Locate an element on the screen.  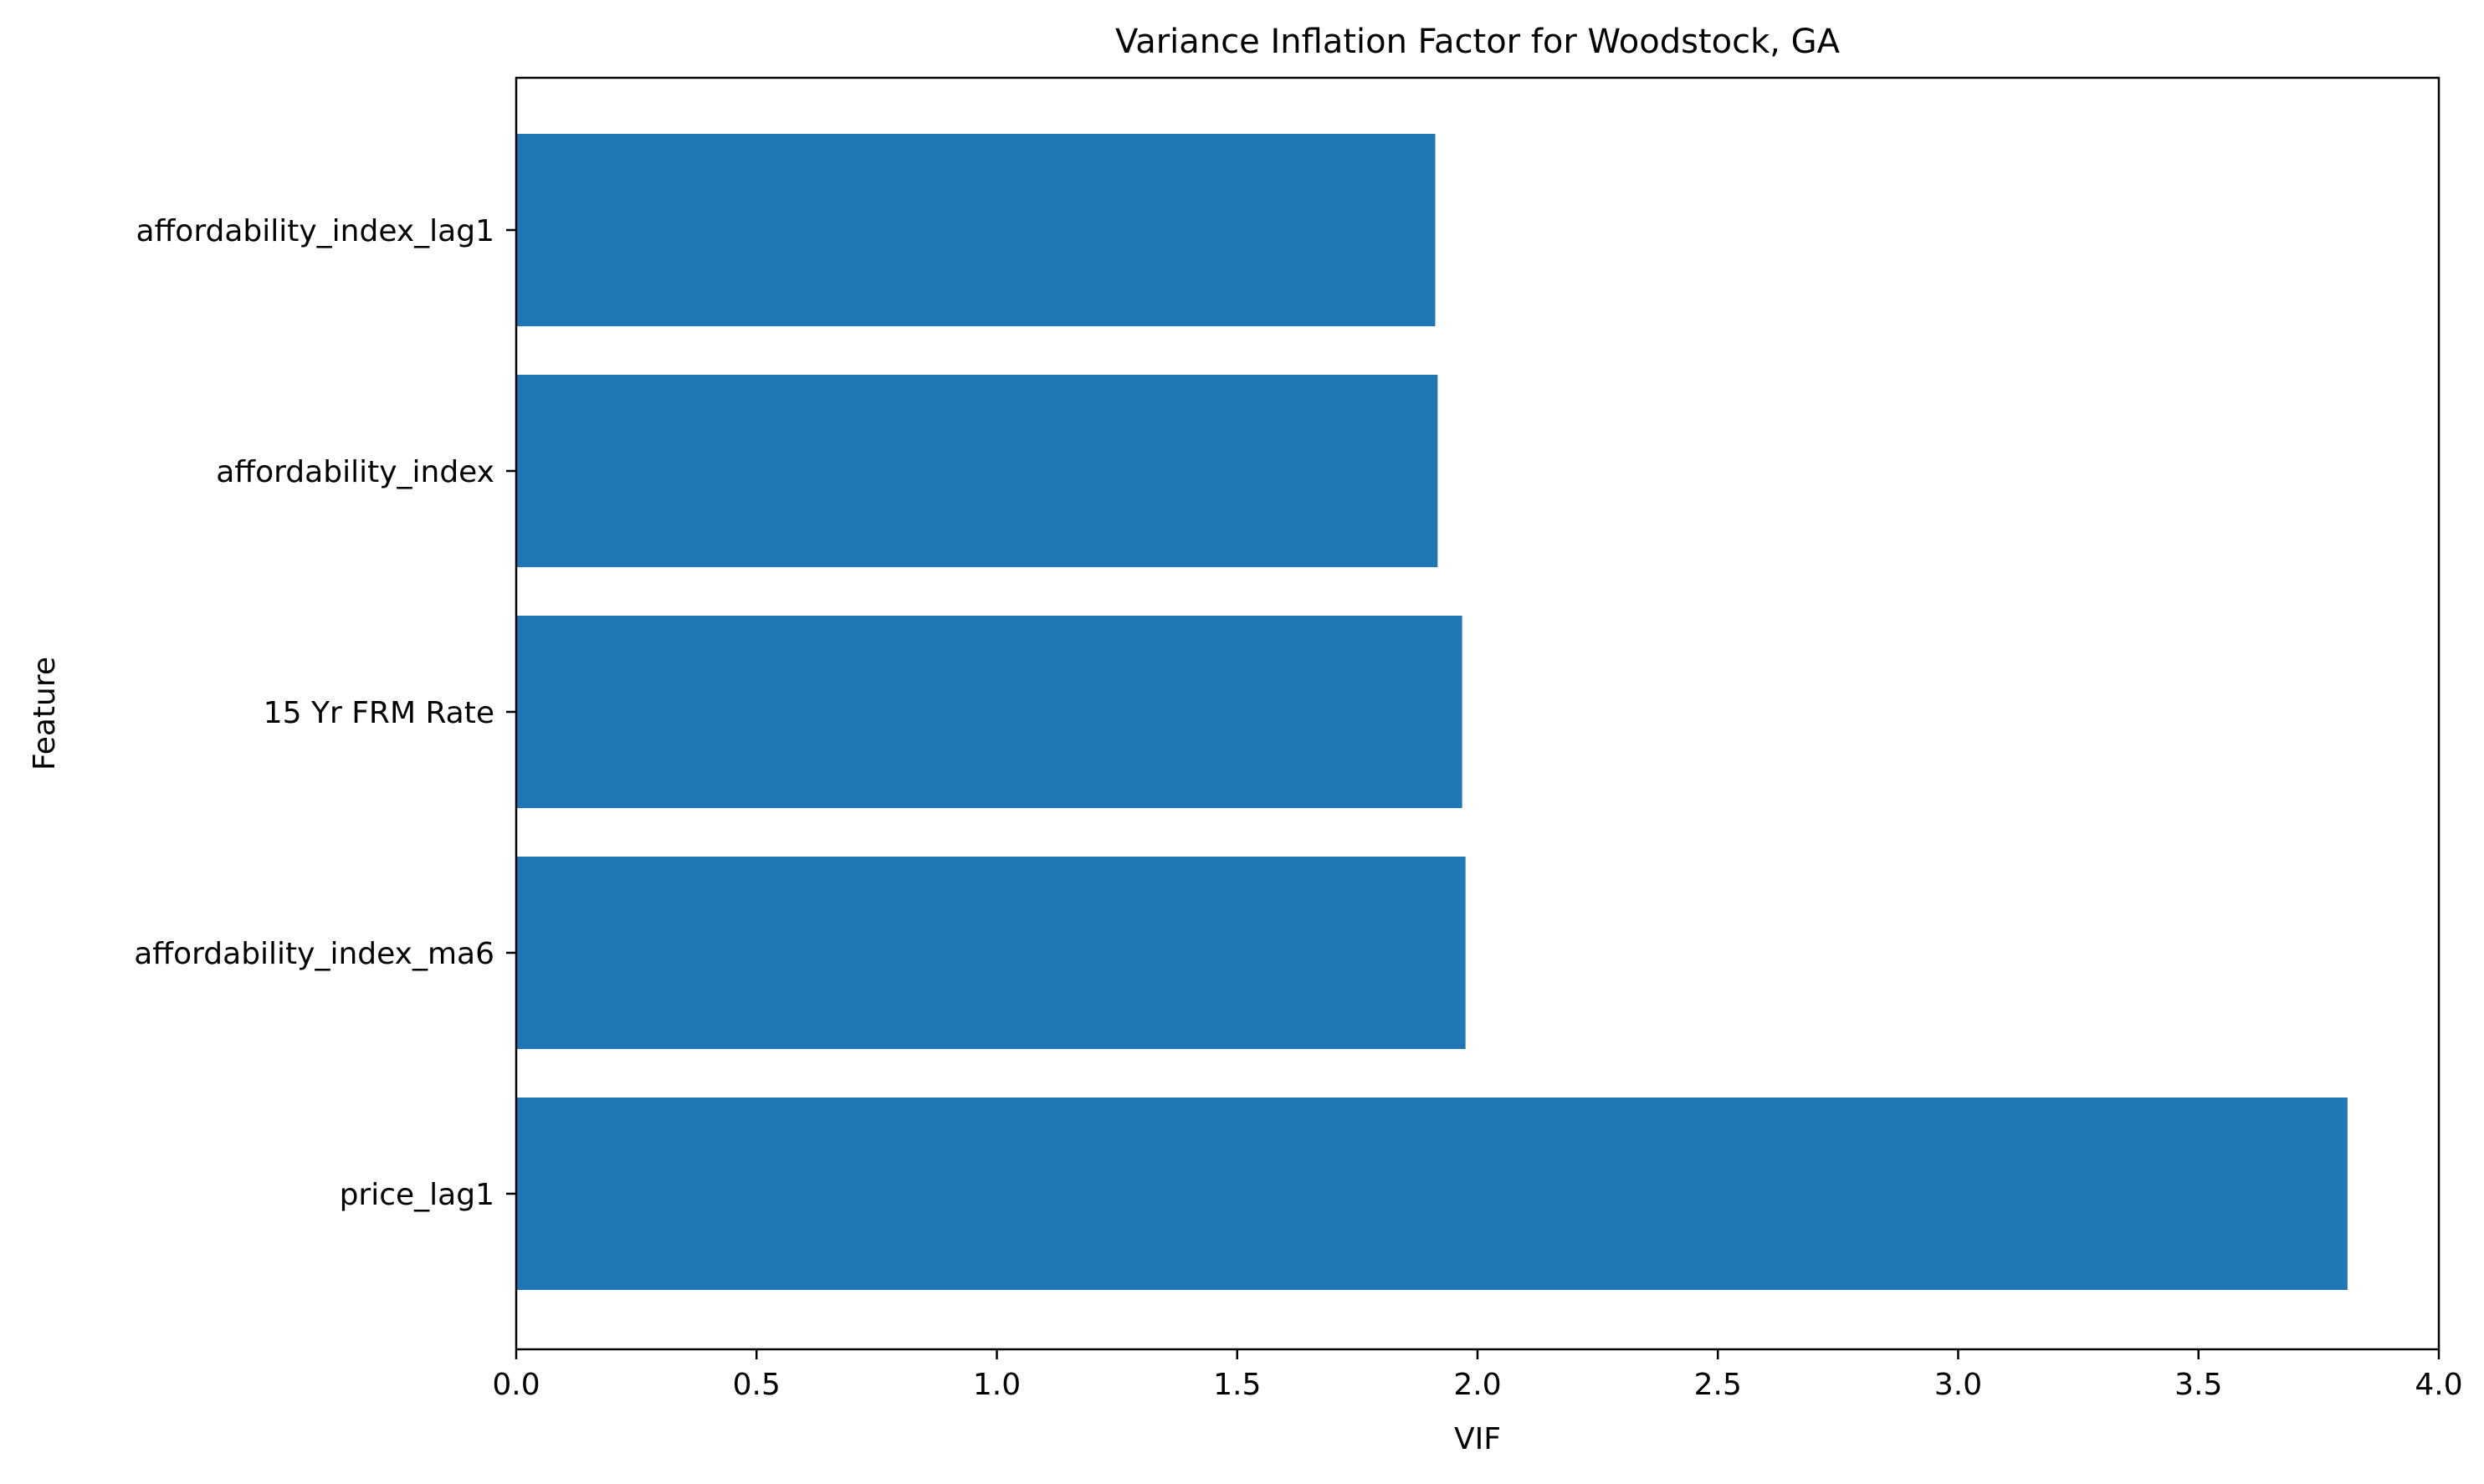
bar-affordability-index-ma6 is located at coordinates (991, 953).